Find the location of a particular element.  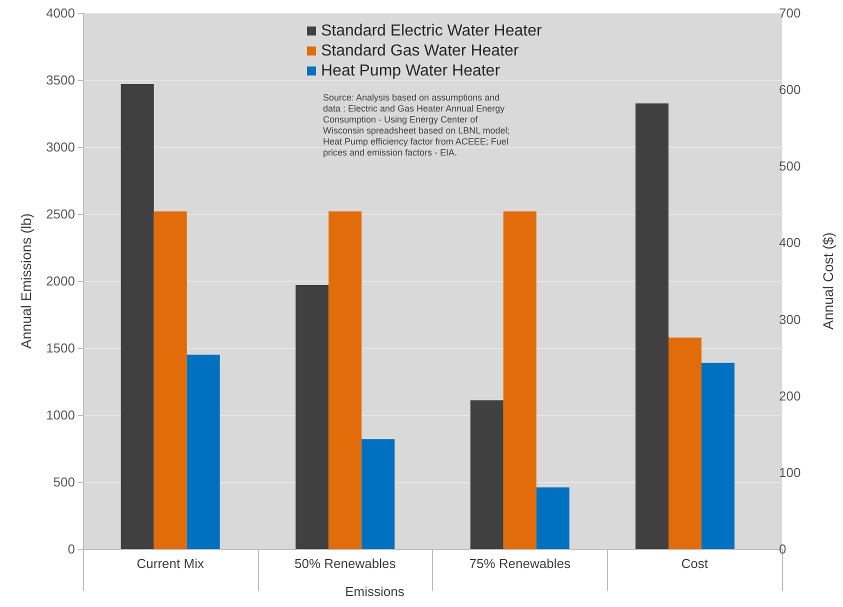

annotation: Source: Analysis based on assumptions and data : Electric and Gas Heater Annual Energy Consumption - Using Energy Center of Wisconsin spreadsheet based on LBNL model; Heat Pump efficiency factor from ACEEE; Fuel prices and emission factors - EIA. is located at coordinates (417, 125).